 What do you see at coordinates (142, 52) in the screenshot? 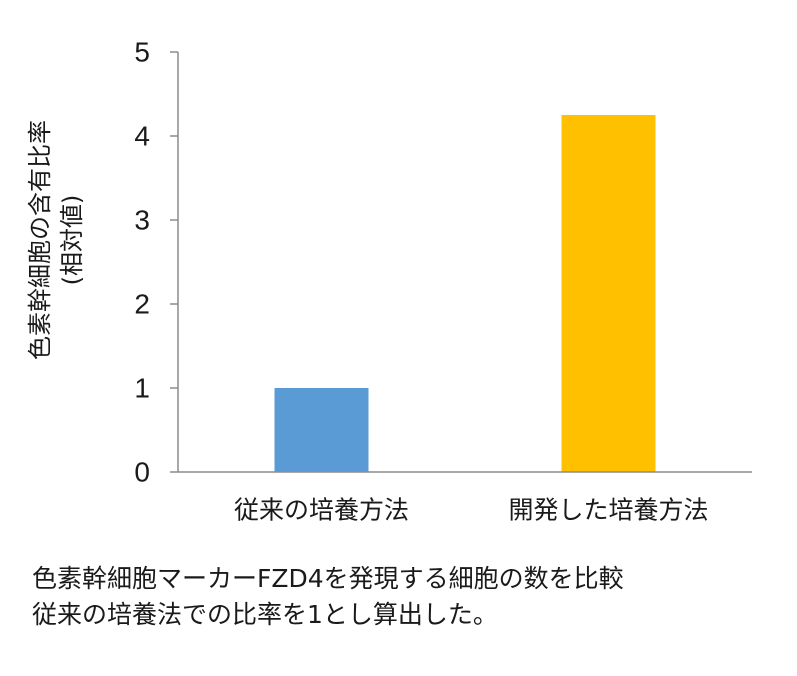
I see `y-tick-label: 5` at bounding box center [142, 52].